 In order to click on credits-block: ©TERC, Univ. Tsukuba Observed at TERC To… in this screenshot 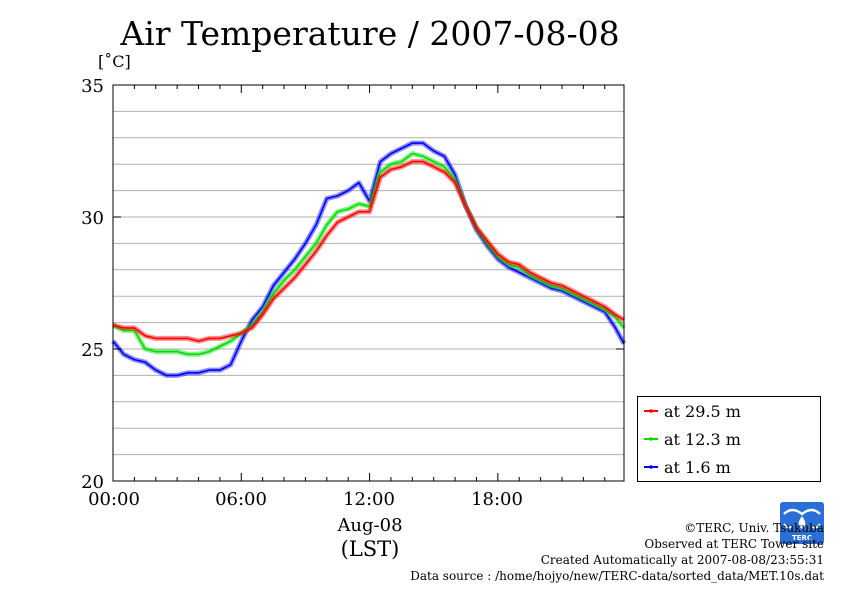, I will do `click(617, 552)`.